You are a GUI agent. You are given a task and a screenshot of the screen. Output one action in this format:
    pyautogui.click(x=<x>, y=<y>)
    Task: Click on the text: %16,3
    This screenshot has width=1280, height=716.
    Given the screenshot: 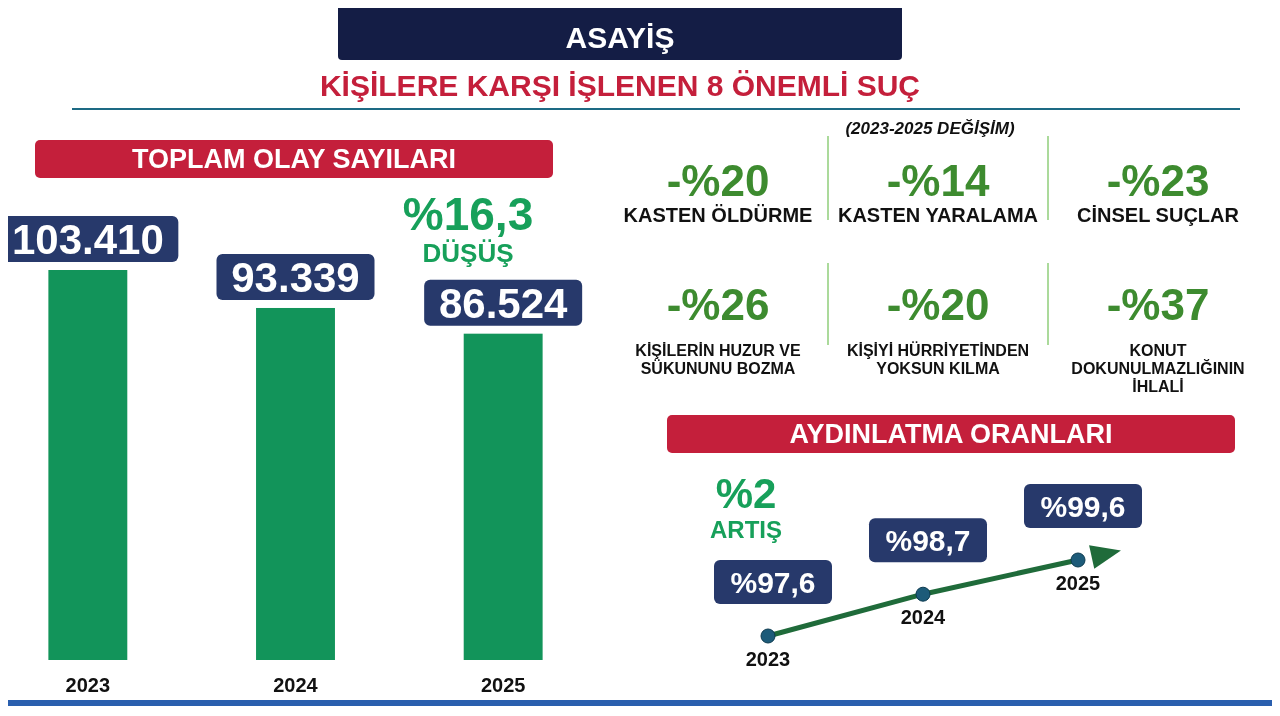 What is the action you would take?
    pyautogui.click(x=468, y=214)
    